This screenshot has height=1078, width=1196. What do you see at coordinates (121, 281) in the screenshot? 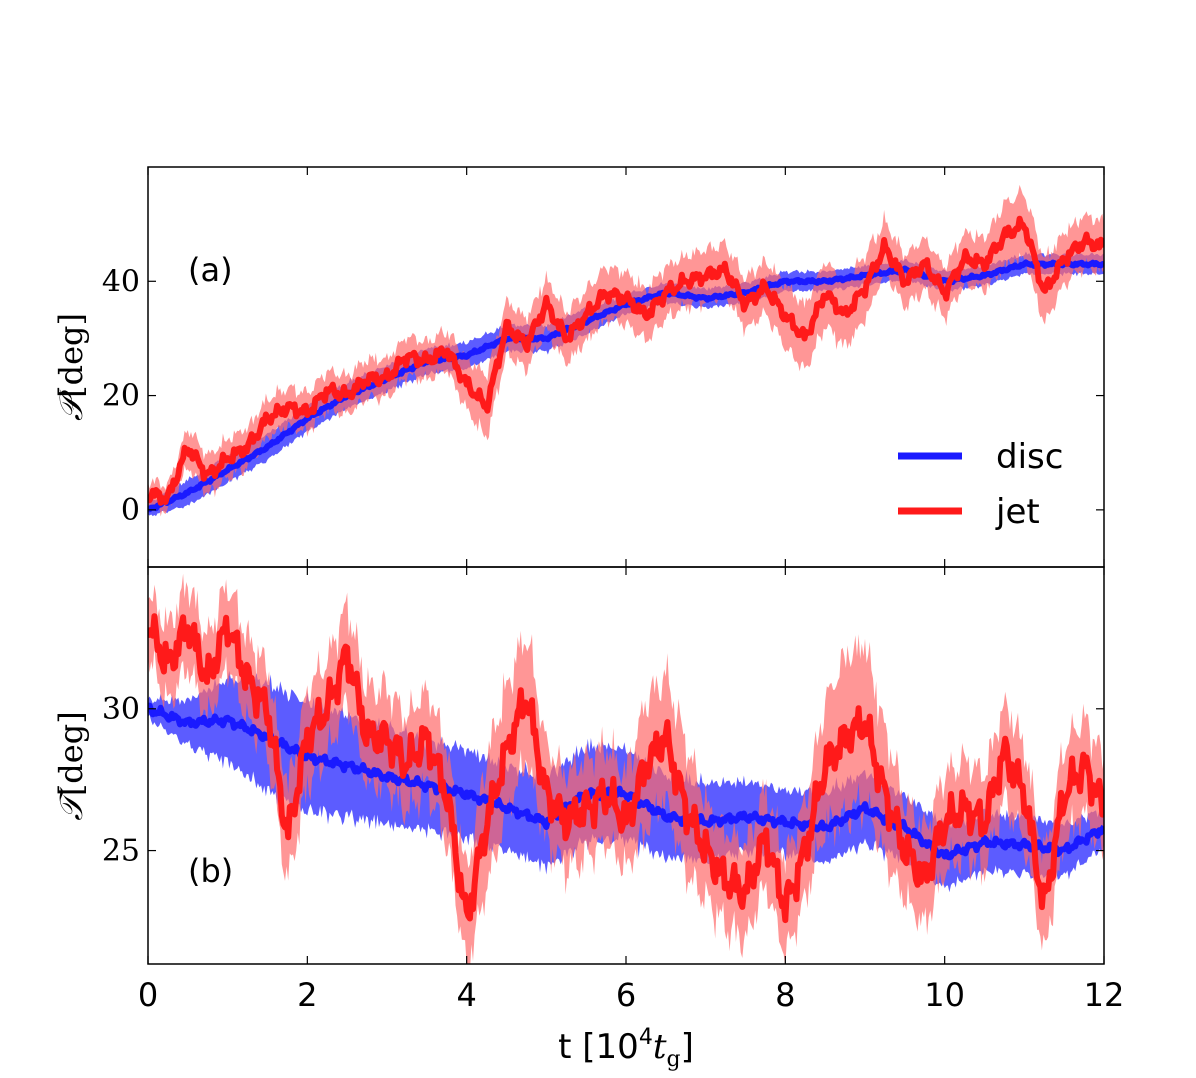
I see `ytick-label-40-a: 40` at bounding box center [121, 281].